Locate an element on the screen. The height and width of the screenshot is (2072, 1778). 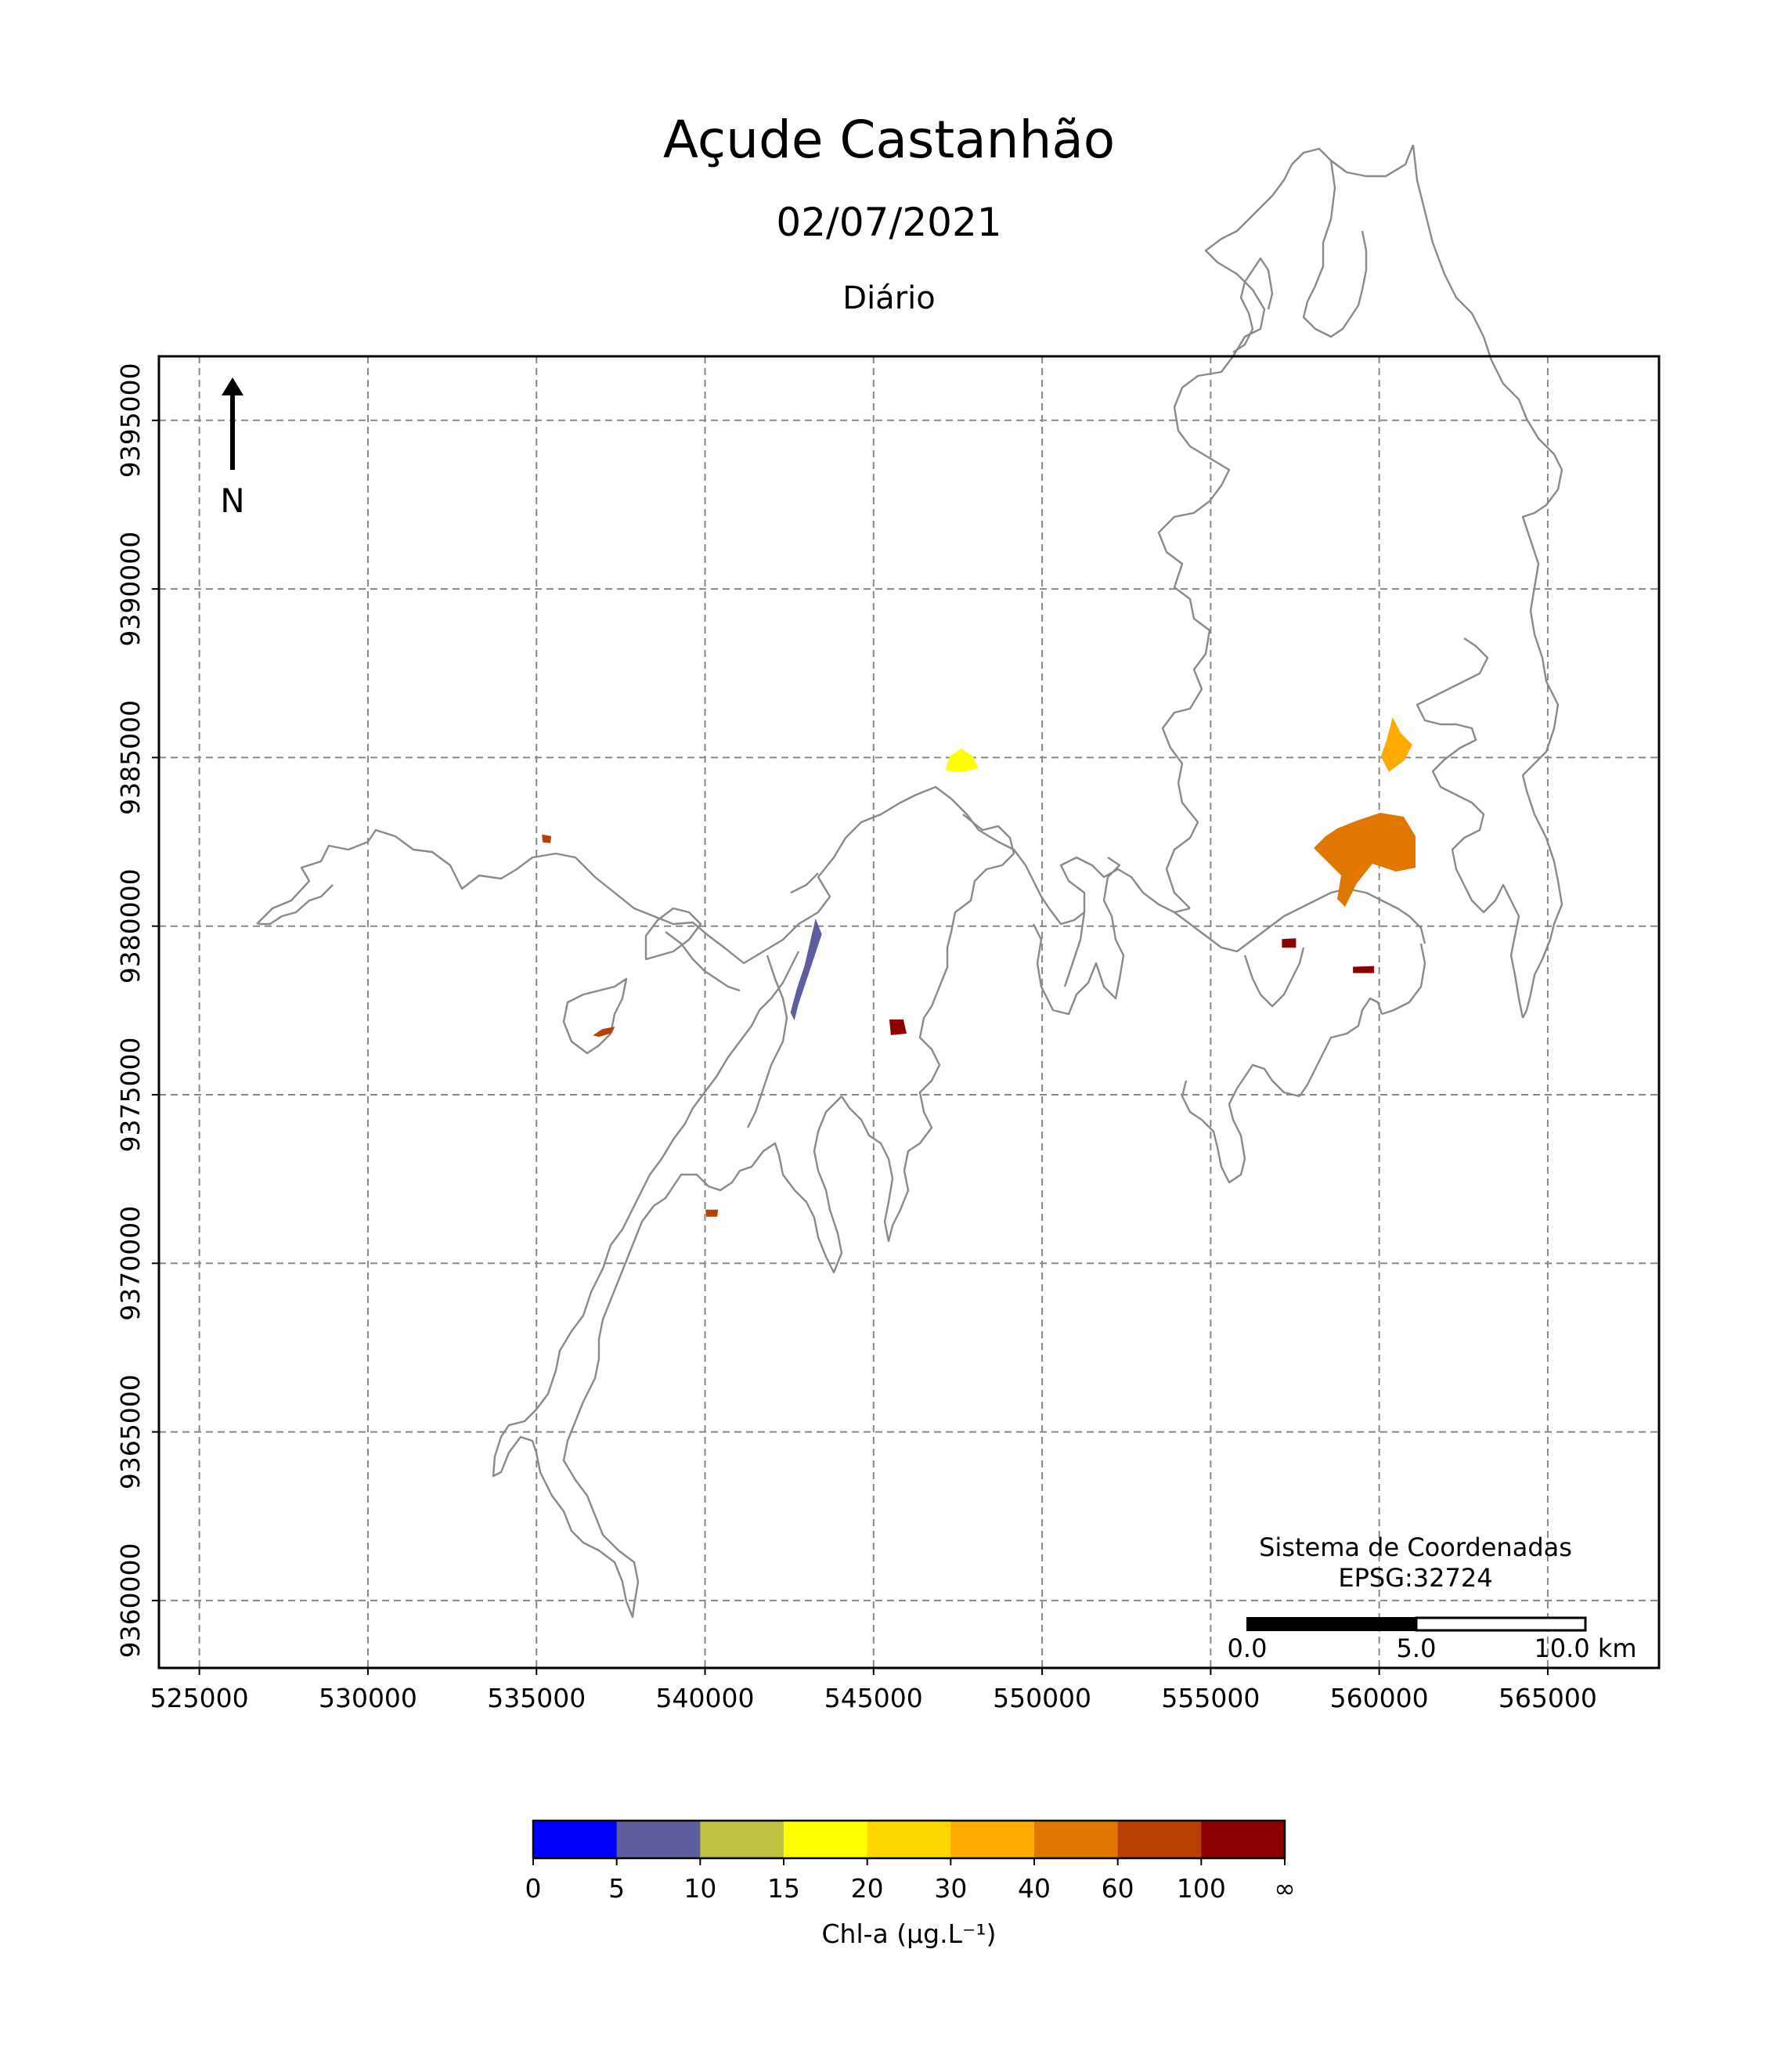
x-tick-label: 535000 is located at coordinates (536, 1698).